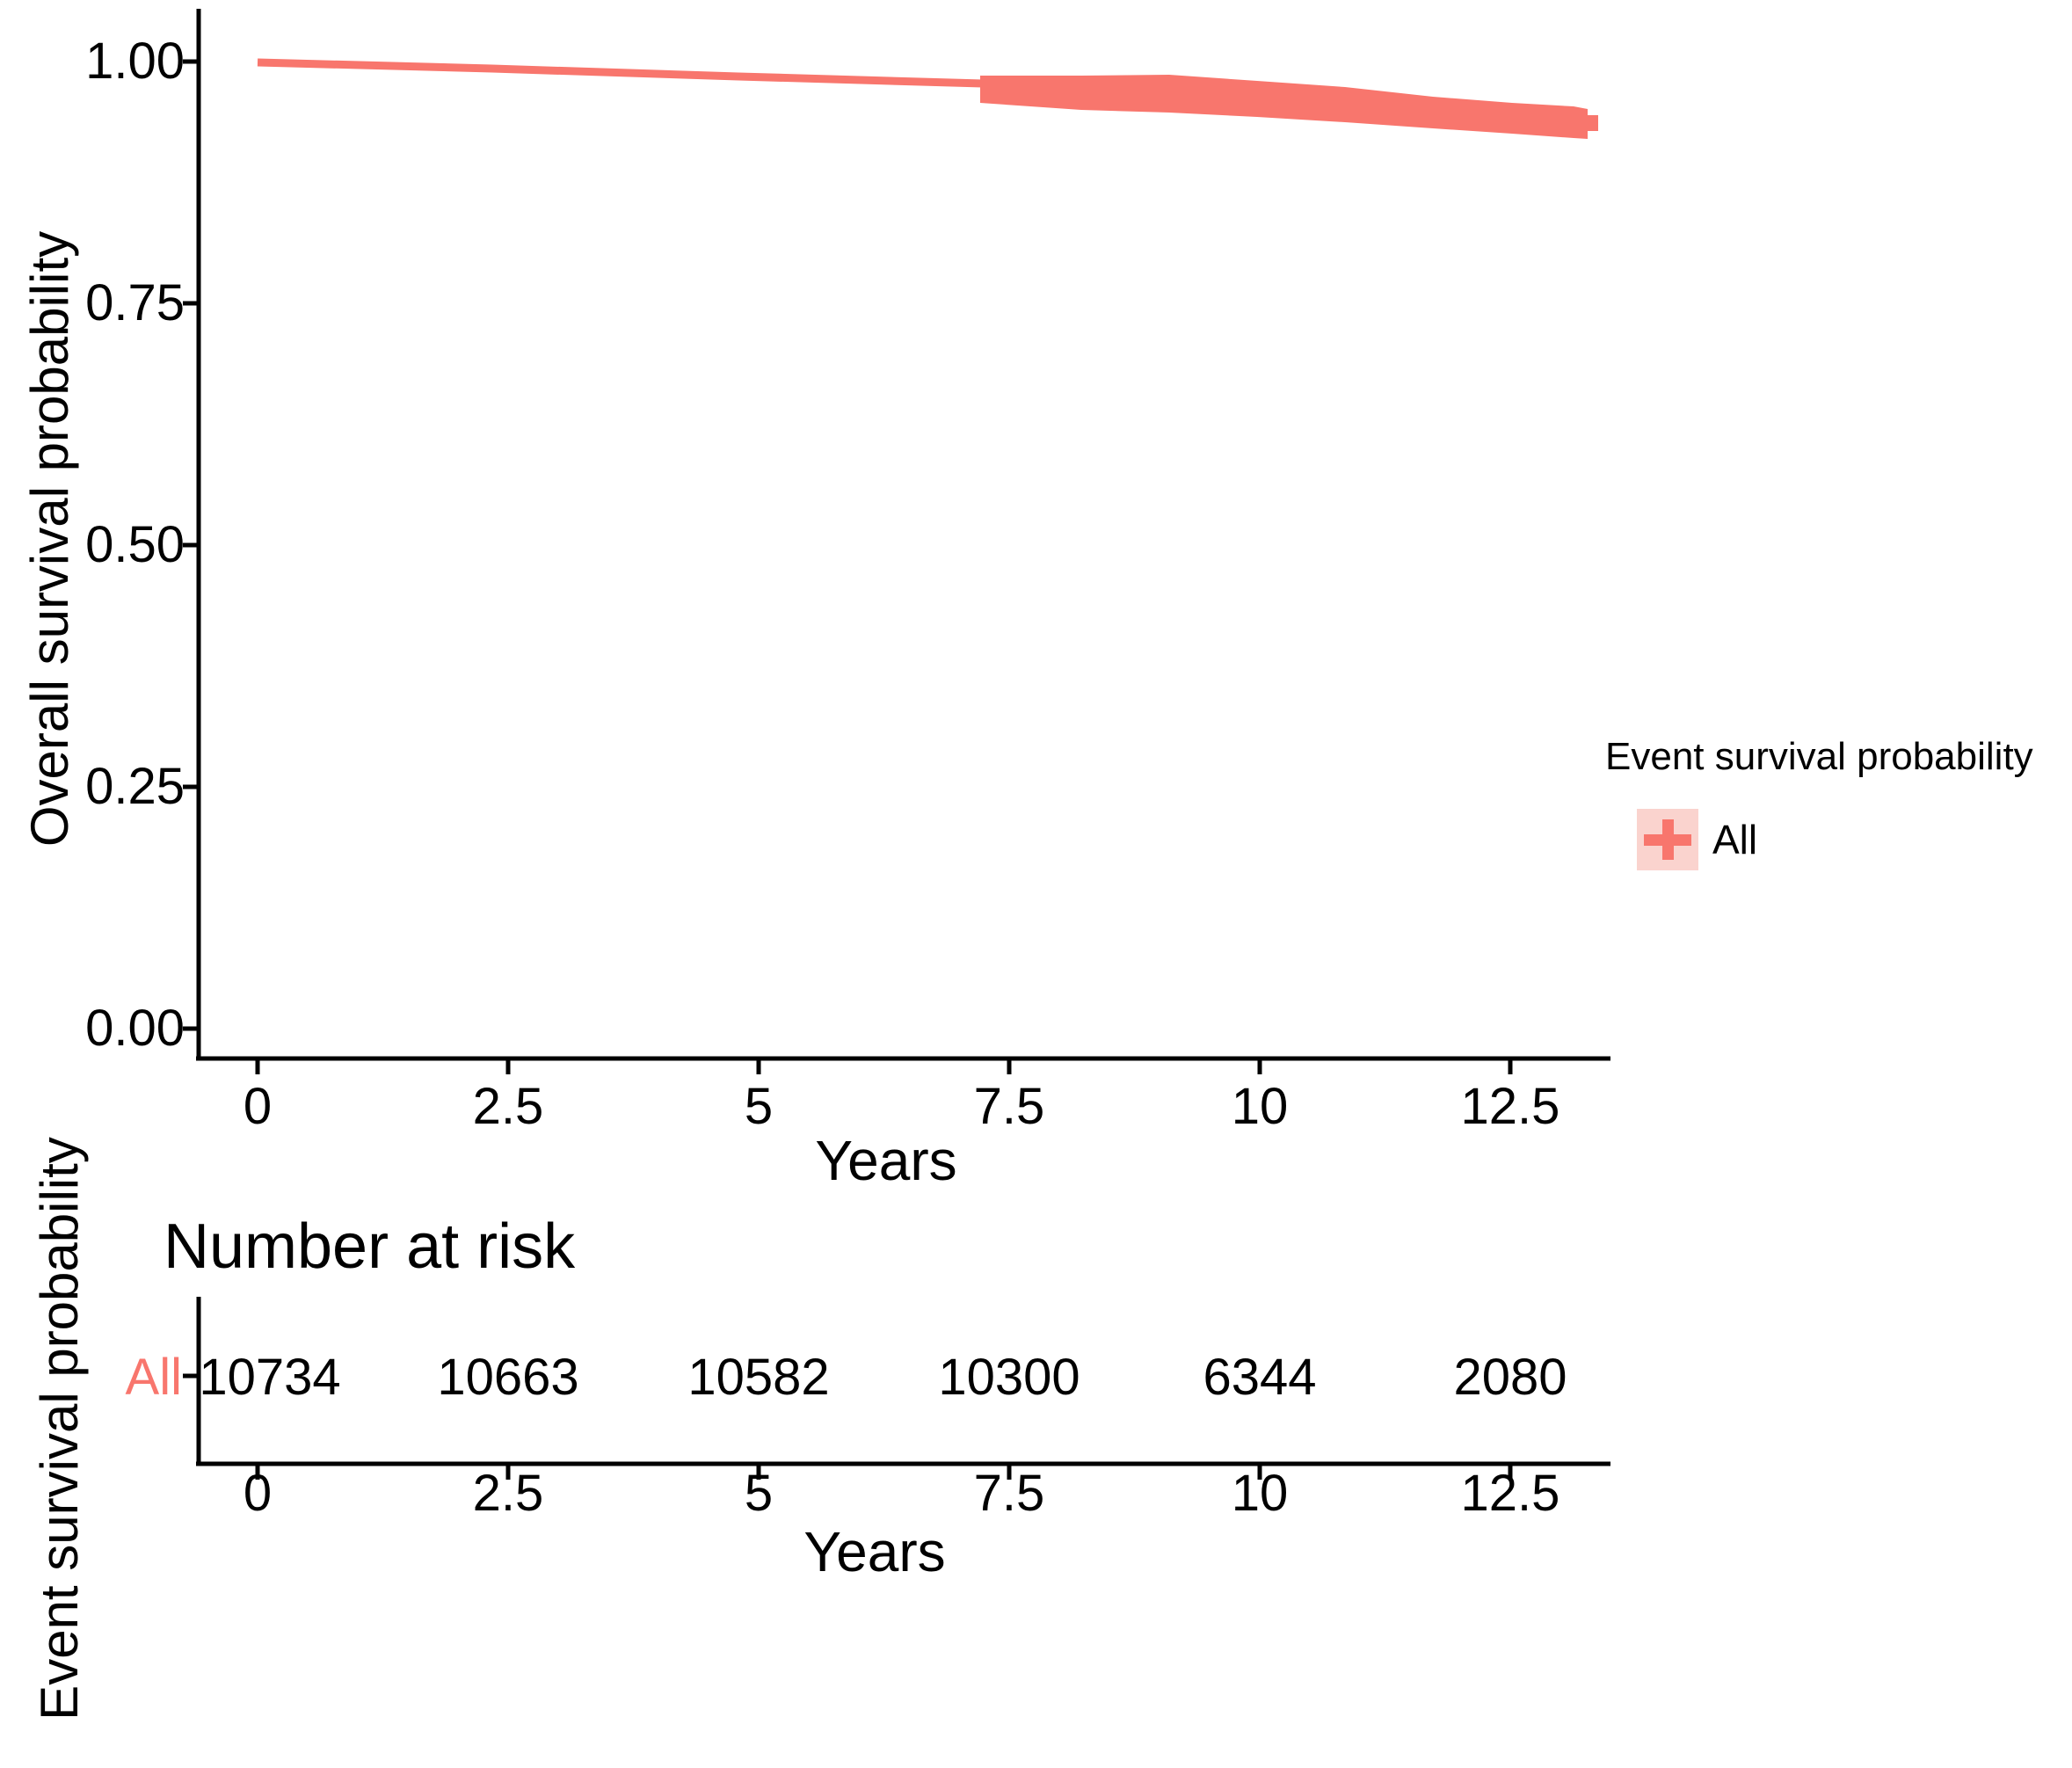 The height and width of the screenshot is (1768, 2072). I want to click on risk-count: 10663, so click(508, 1377).